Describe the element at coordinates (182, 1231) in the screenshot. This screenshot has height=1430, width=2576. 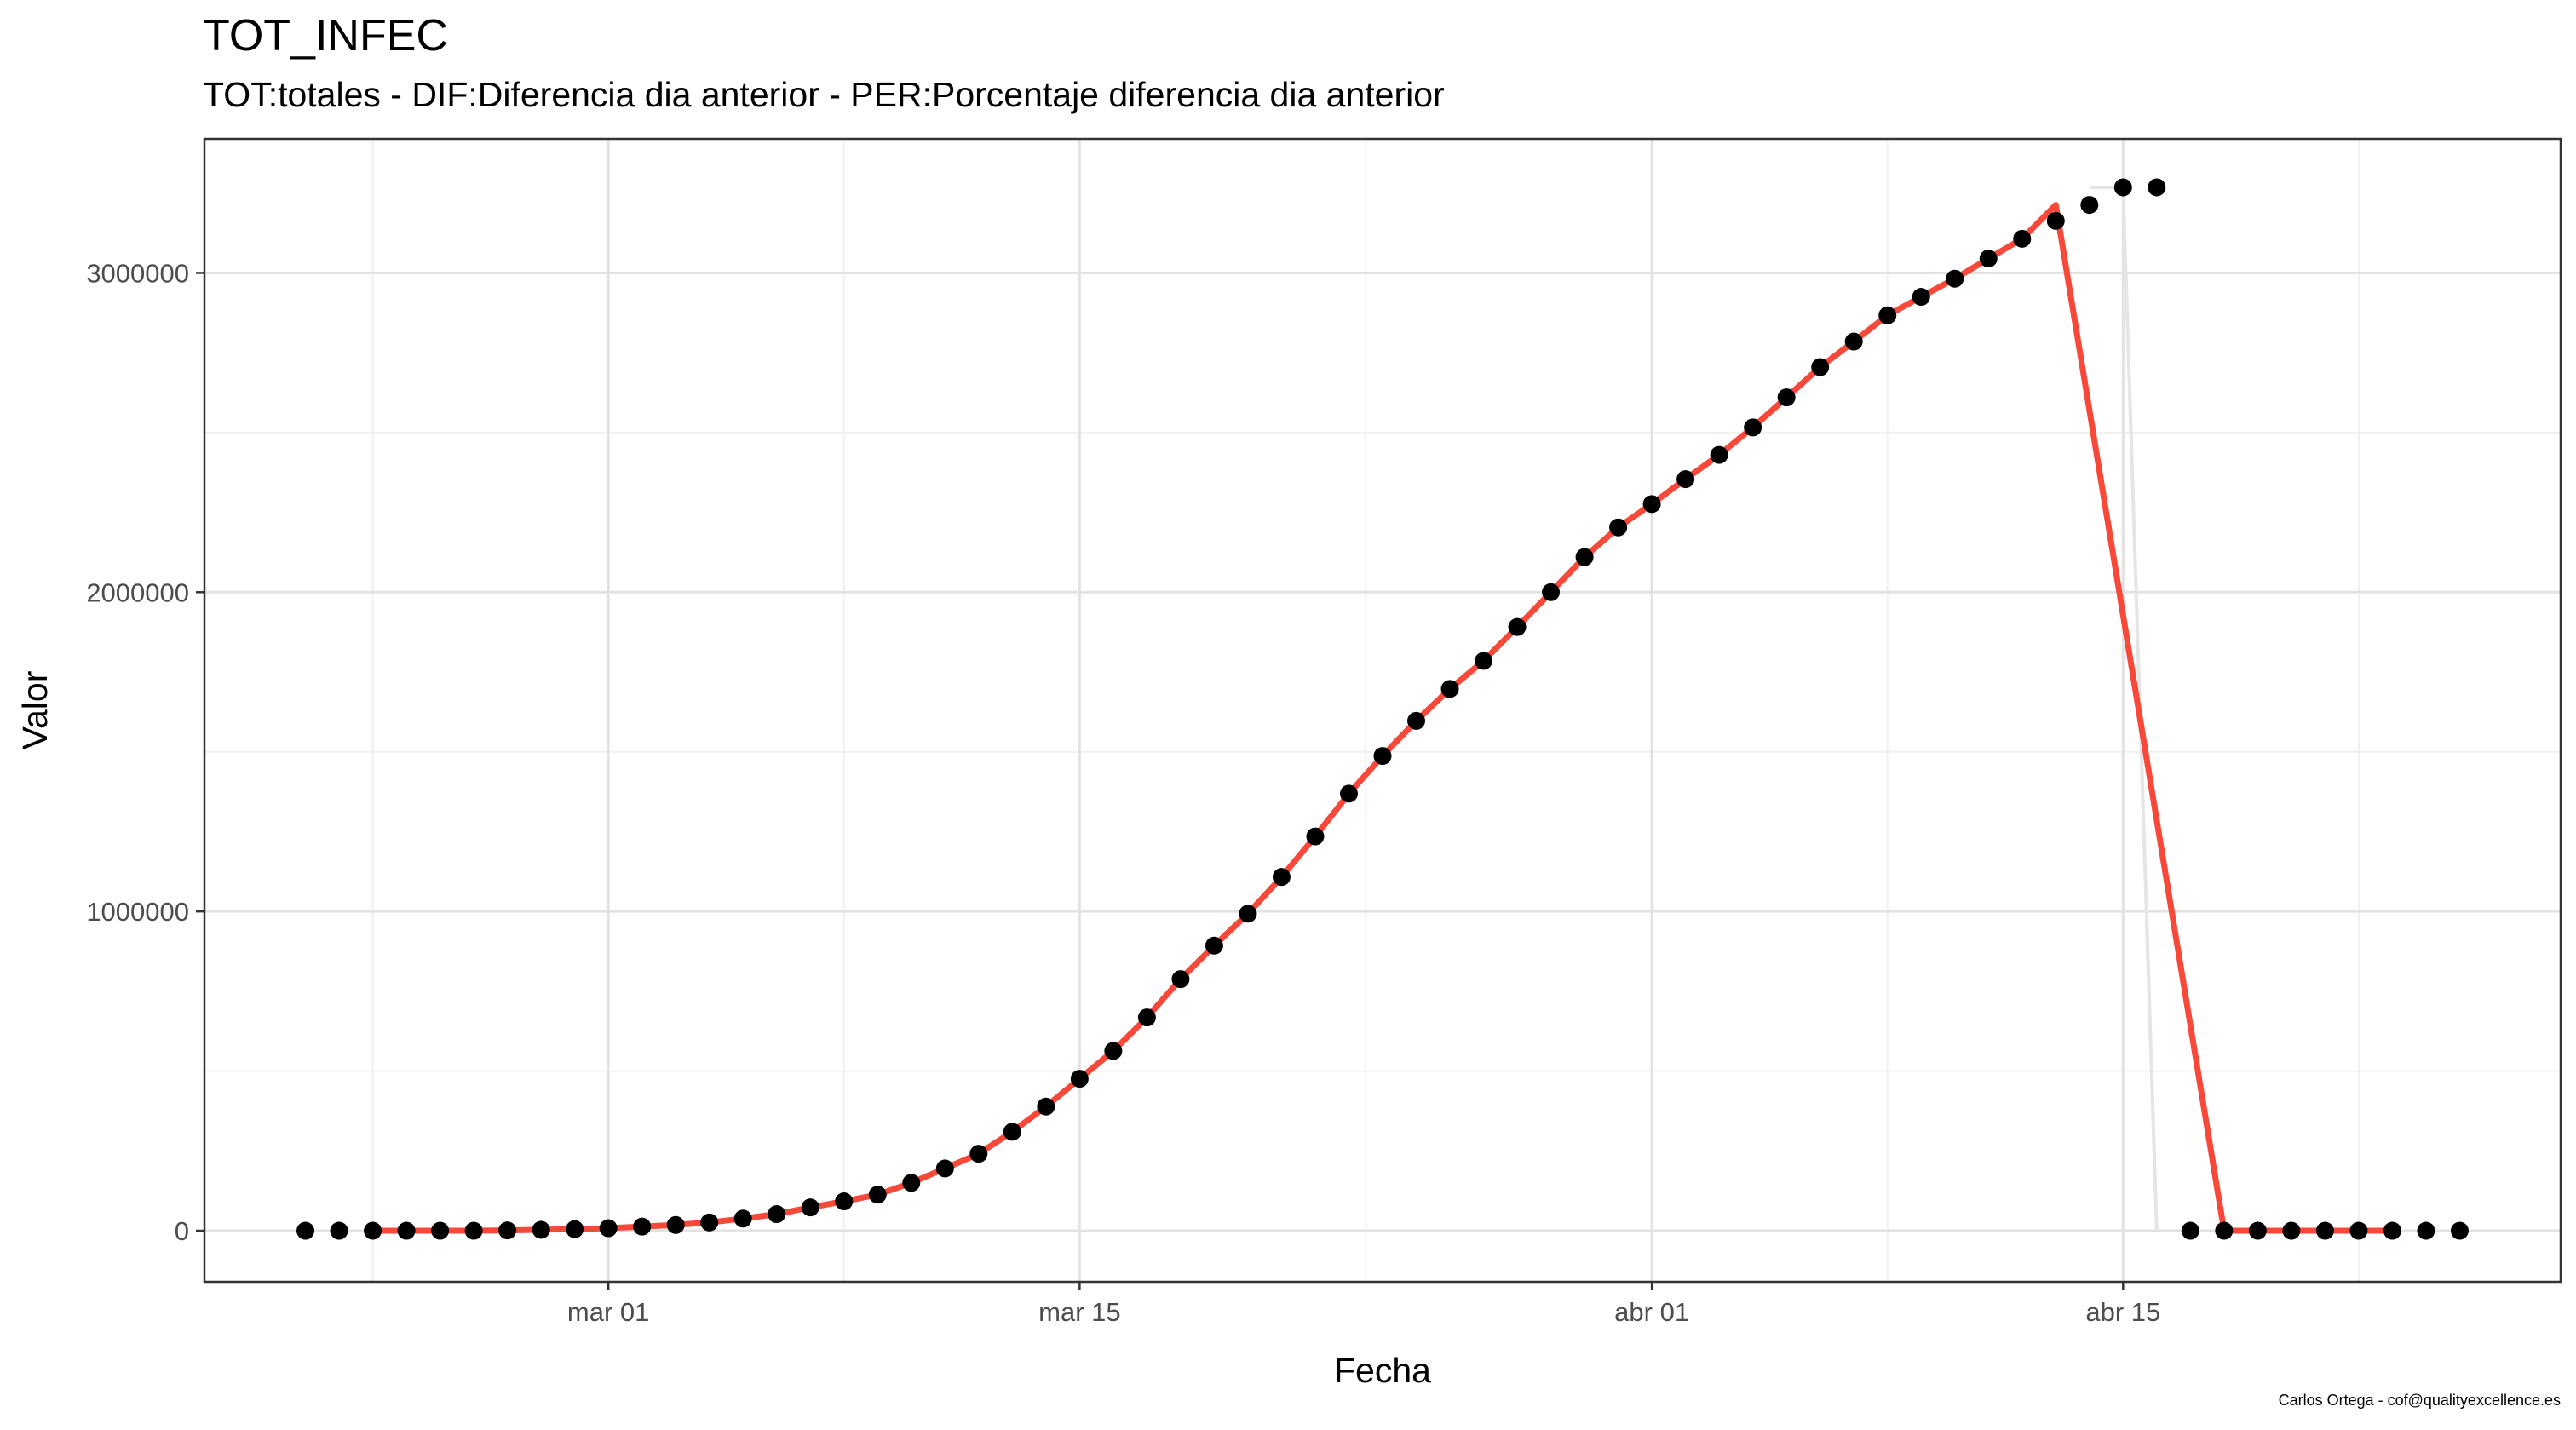
I see `y-tick-label: 0` at that location.